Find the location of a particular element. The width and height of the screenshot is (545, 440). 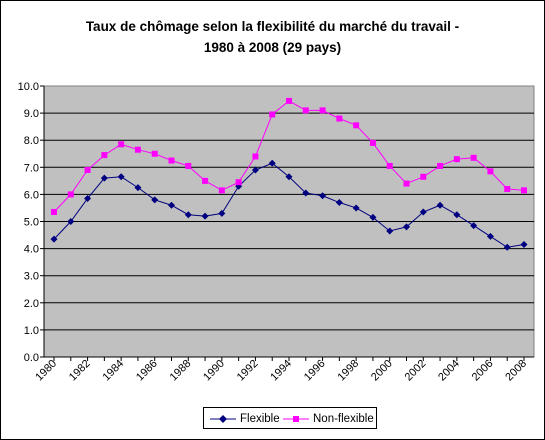

y-tick-label: 4.0 is located at coordinates (31, 250).